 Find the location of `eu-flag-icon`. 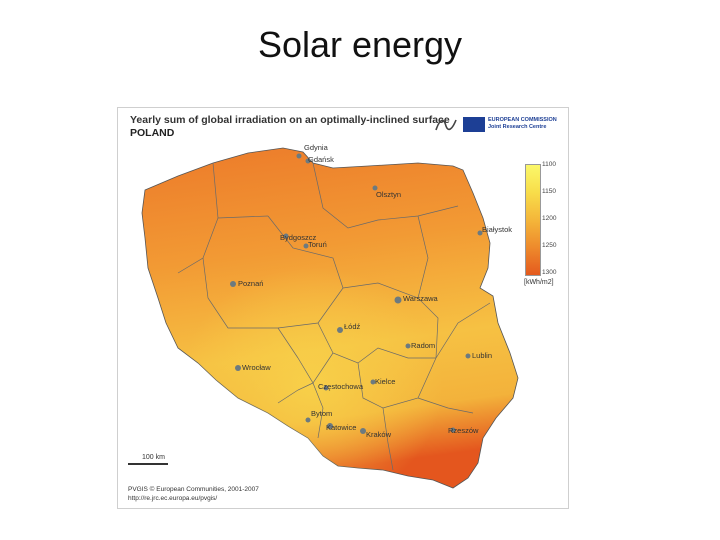

eu-flag-icon is located at coordinates (474, 124).